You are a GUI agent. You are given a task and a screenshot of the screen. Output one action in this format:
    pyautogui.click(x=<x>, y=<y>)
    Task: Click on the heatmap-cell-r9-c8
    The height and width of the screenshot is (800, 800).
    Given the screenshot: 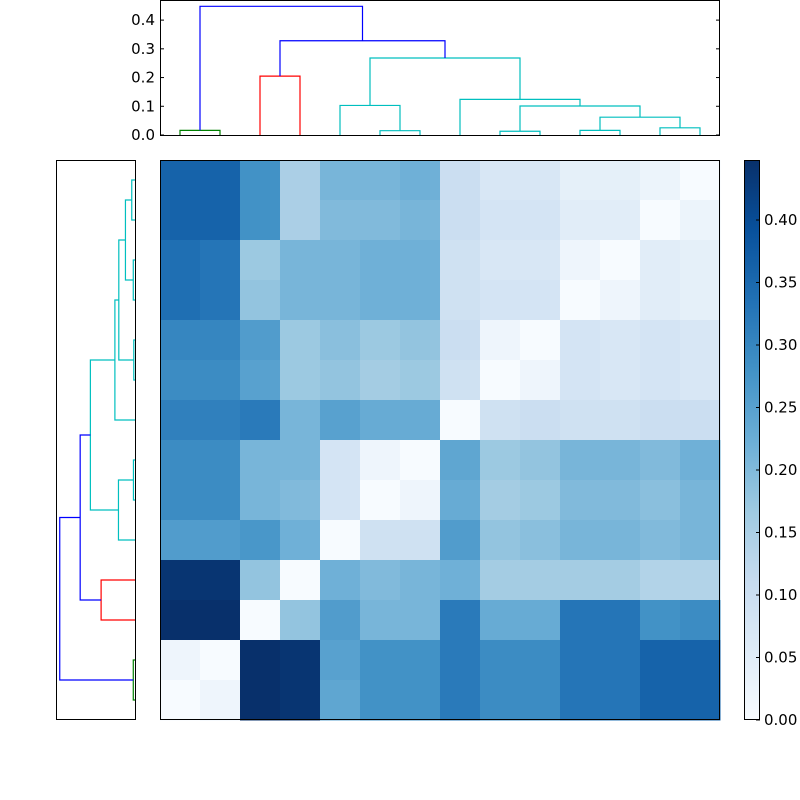 What is the action you would take?
    pyautogui.click(x=500, y=540)
    